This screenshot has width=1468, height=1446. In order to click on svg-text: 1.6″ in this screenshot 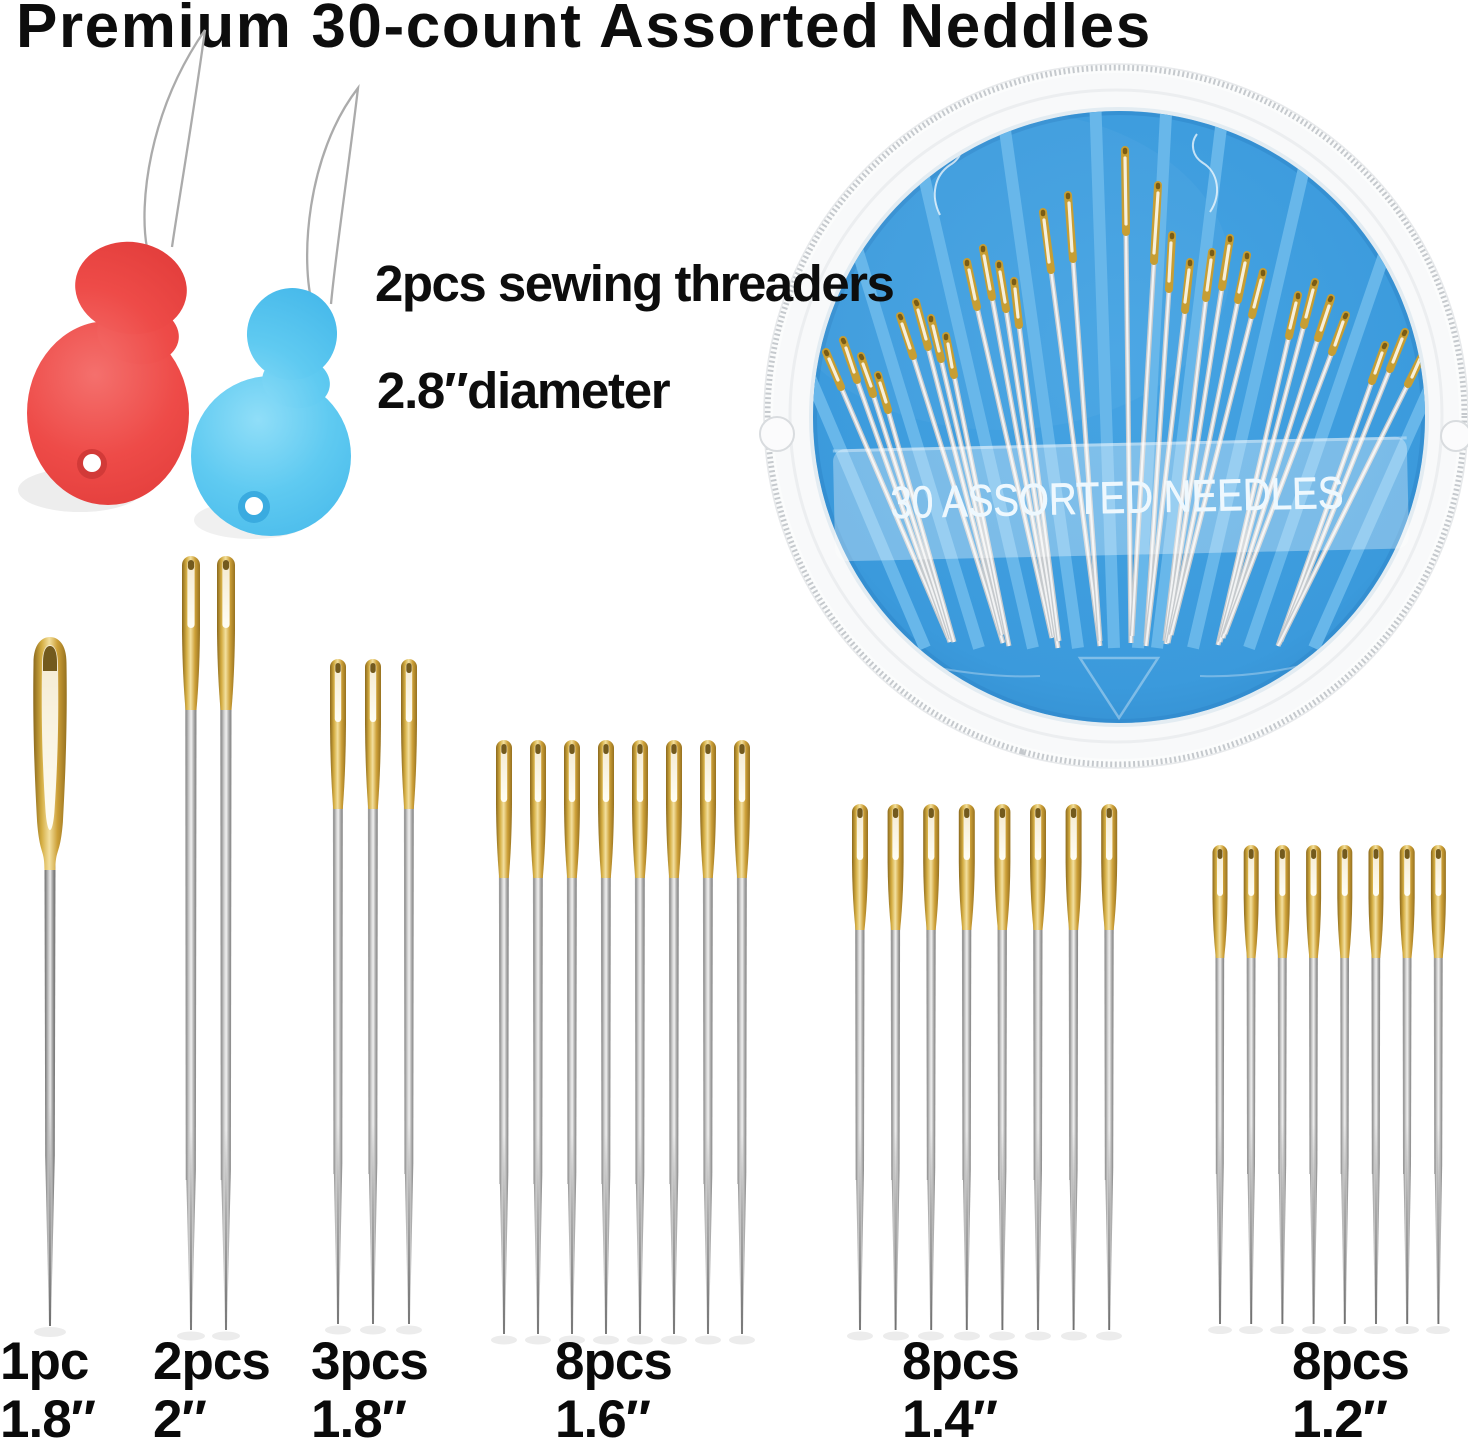, I will do `click(603, 1415)`.